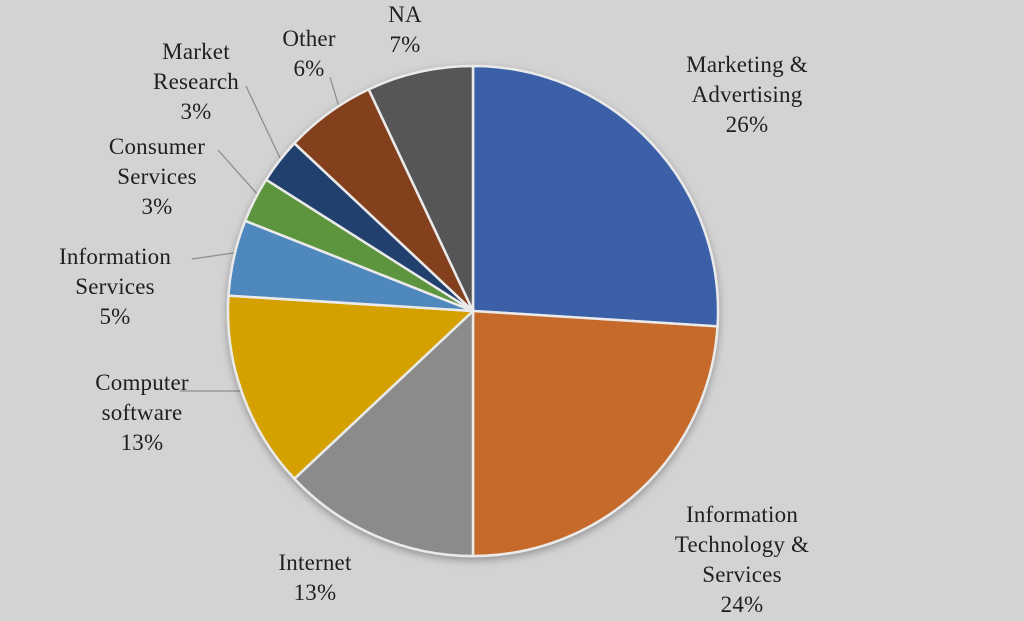 Image resolution: width=1024 pixels, height=621 pixels. Describe the element at coordinates (238, 172) in the screenshot. I see `leader-consumer-services` at that location.